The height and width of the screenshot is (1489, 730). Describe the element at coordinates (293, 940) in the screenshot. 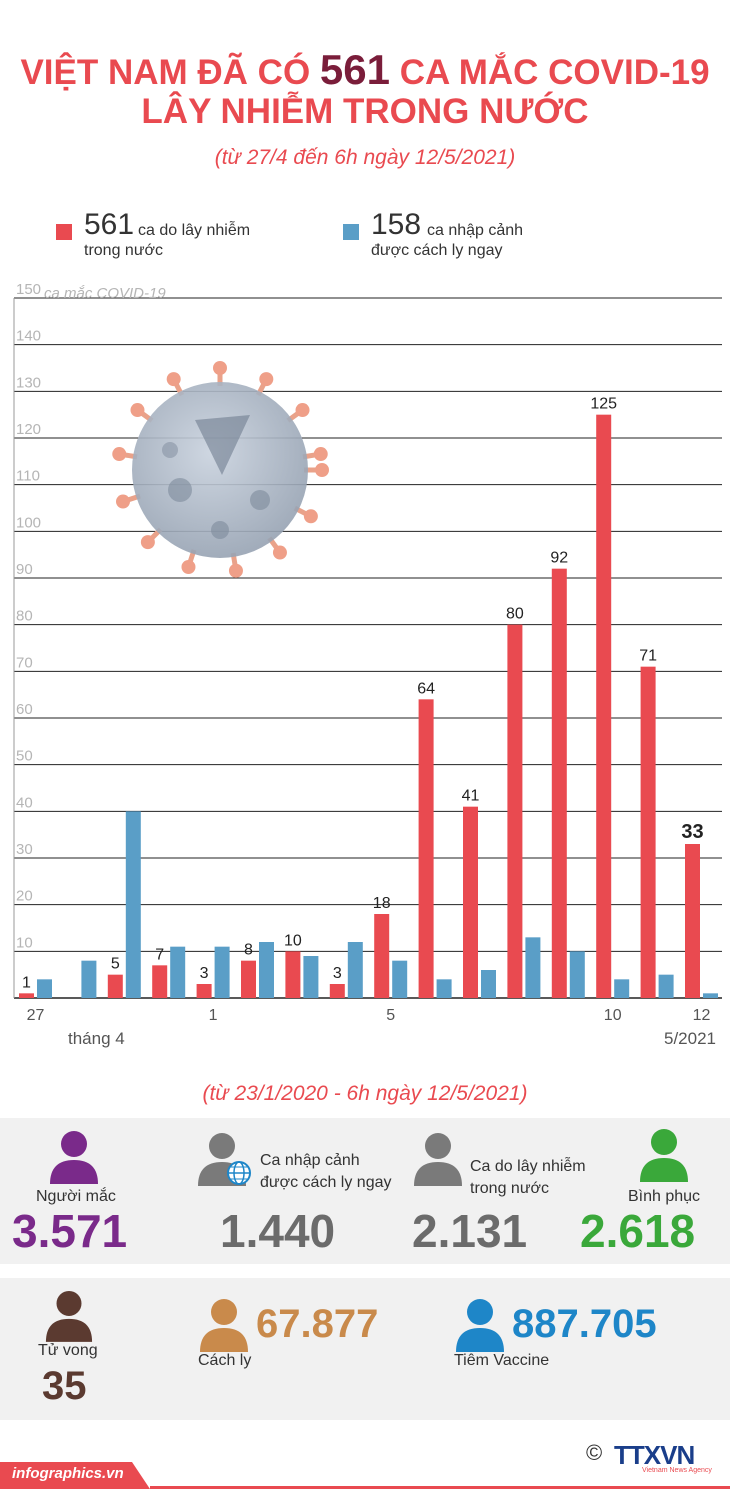

I see `bar-domestic-label: 10` at that location.